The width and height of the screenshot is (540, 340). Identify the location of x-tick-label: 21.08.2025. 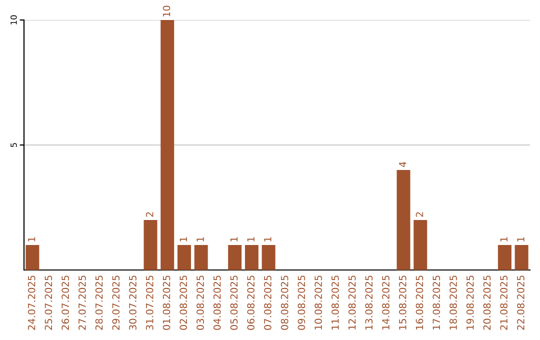
(504, 303).